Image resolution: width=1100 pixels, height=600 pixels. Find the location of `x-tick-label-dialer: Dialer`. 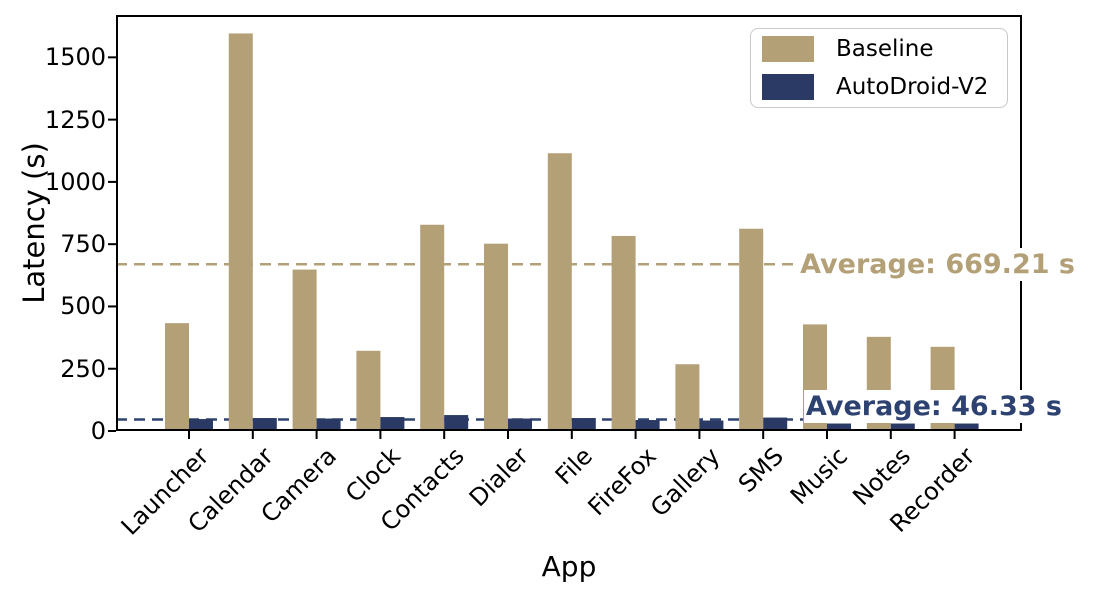

x-tick-label-dialer: Dialer is located at coordinates (498, 477).